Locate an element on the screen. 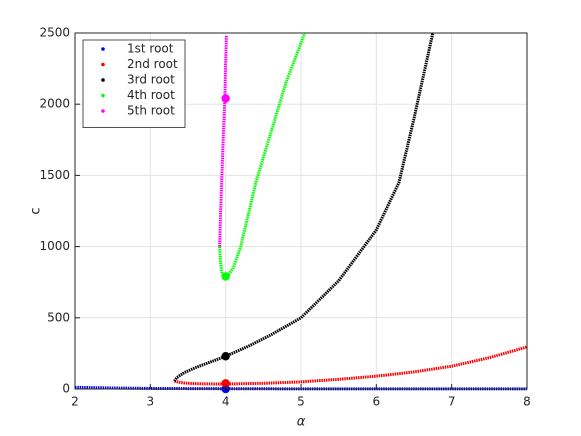  y-tick-label: 0 is located at coordinates (66, 389).